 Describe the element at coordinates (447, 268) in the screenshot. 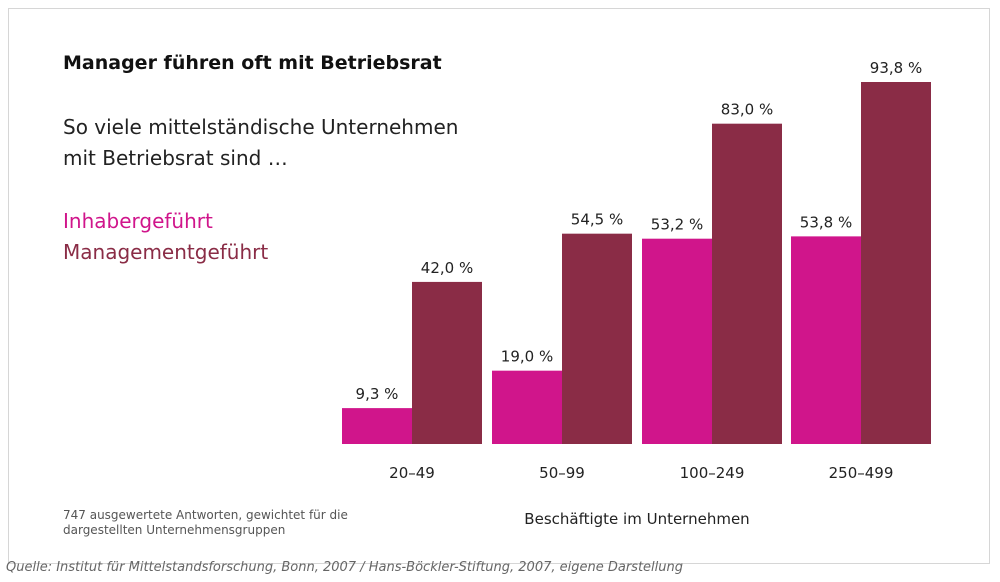

I see `data-label-management-0: 42,0 %` at that location.